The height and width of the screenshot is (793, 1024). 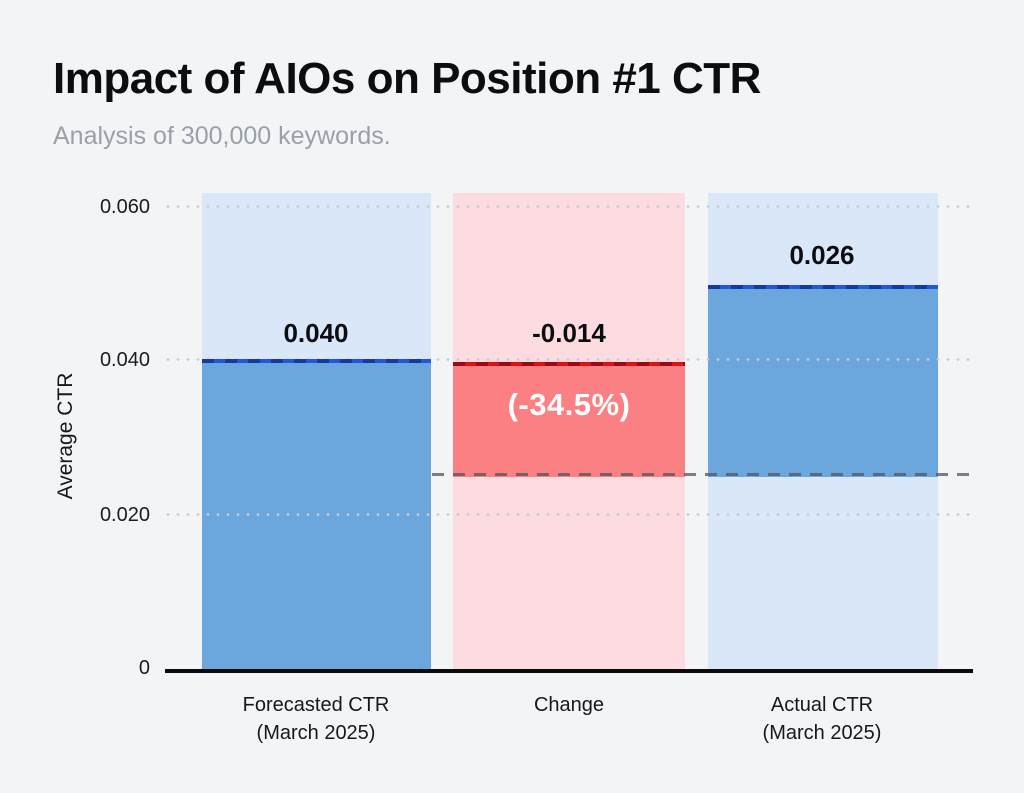 I want to click on dashed-connector-line, so click(x=702, y=474).